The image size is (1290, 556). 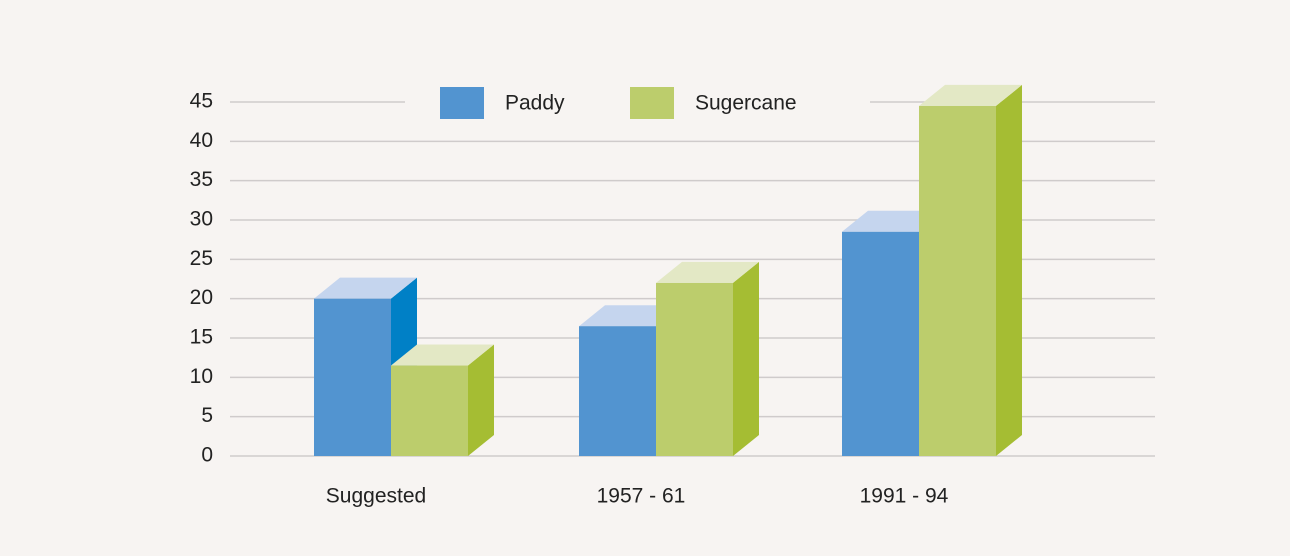 I want to click on y-tick-label: 35, so click(x=201, y=179).